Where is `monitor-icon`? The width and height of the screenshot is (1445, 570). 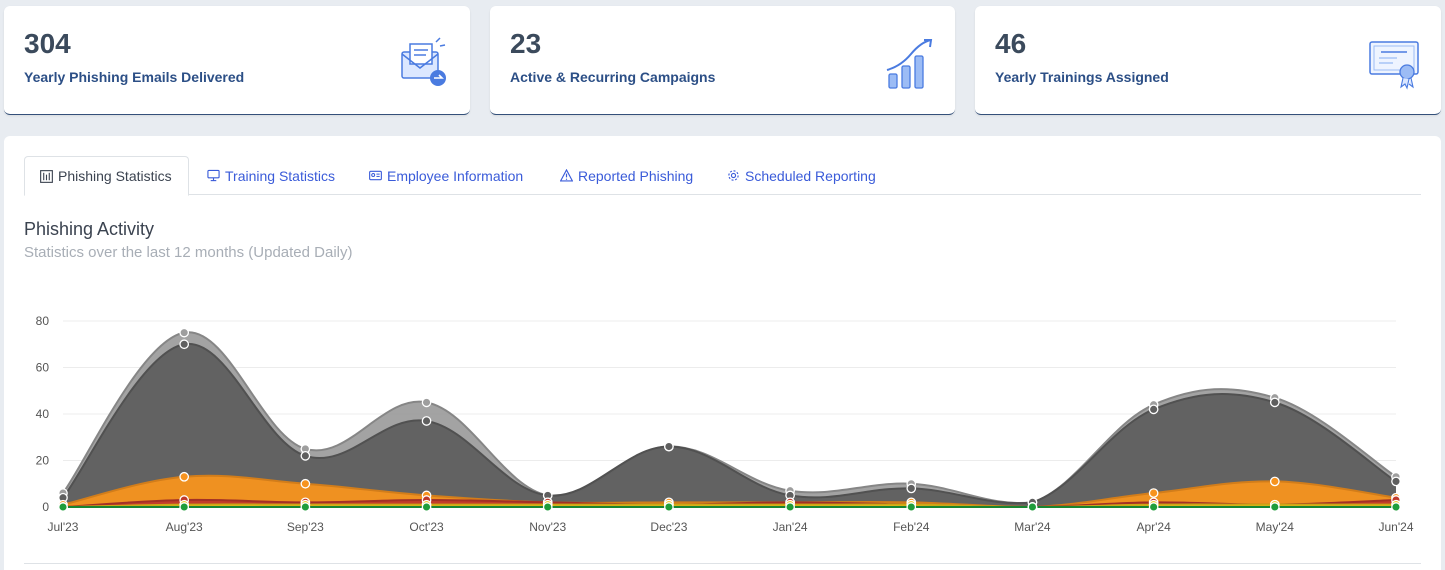
monitor-icon is located at coordinates (213, 175).